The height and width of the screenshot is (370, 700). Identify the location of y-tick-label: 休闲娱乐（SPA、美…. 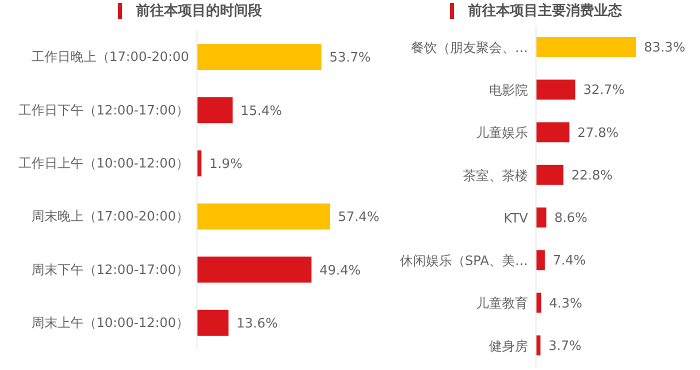
(464, 261).